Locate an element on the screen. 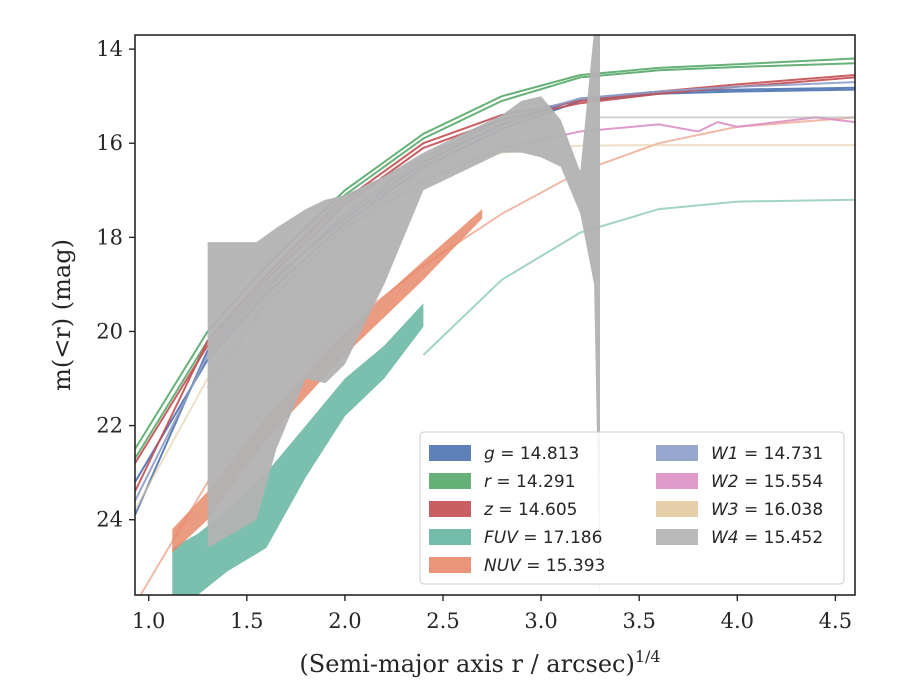 The image size is (900, 700). x-tick-label: 2.5 is located at coordinates (442, 621).